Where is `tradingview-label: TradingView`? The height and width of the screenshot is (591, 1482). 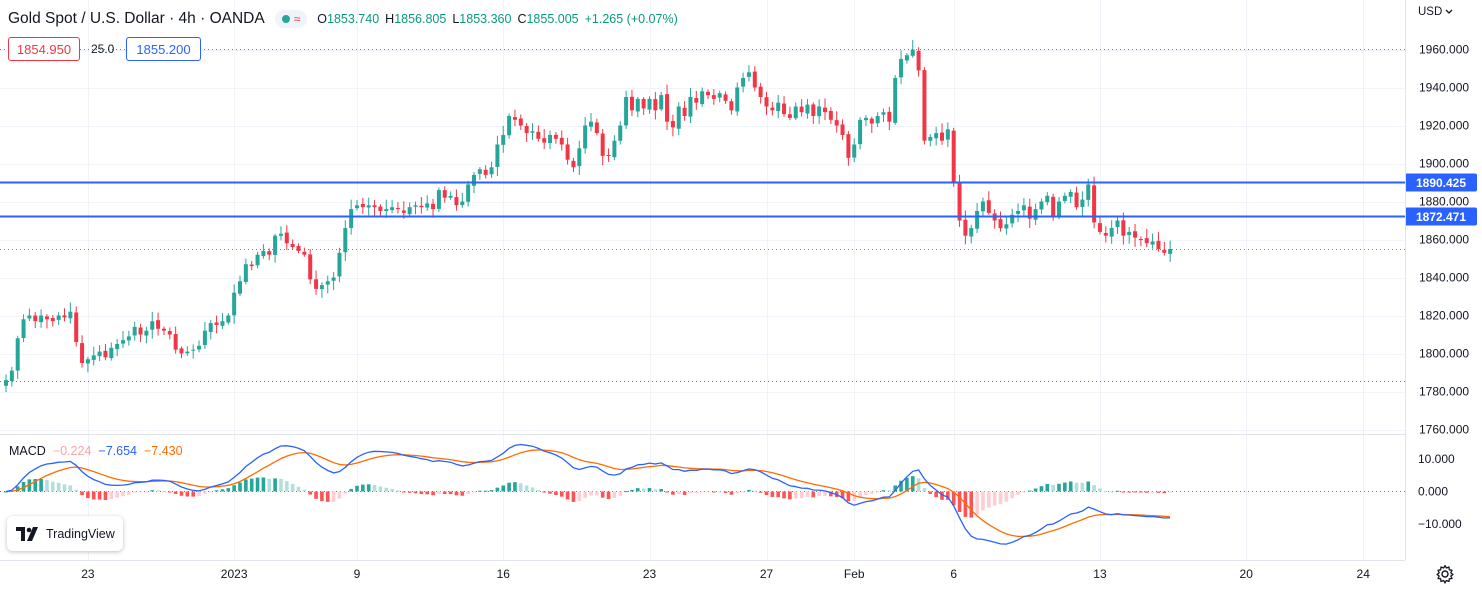 tradingview-label: TradingView is located at coordinates (80, 533).